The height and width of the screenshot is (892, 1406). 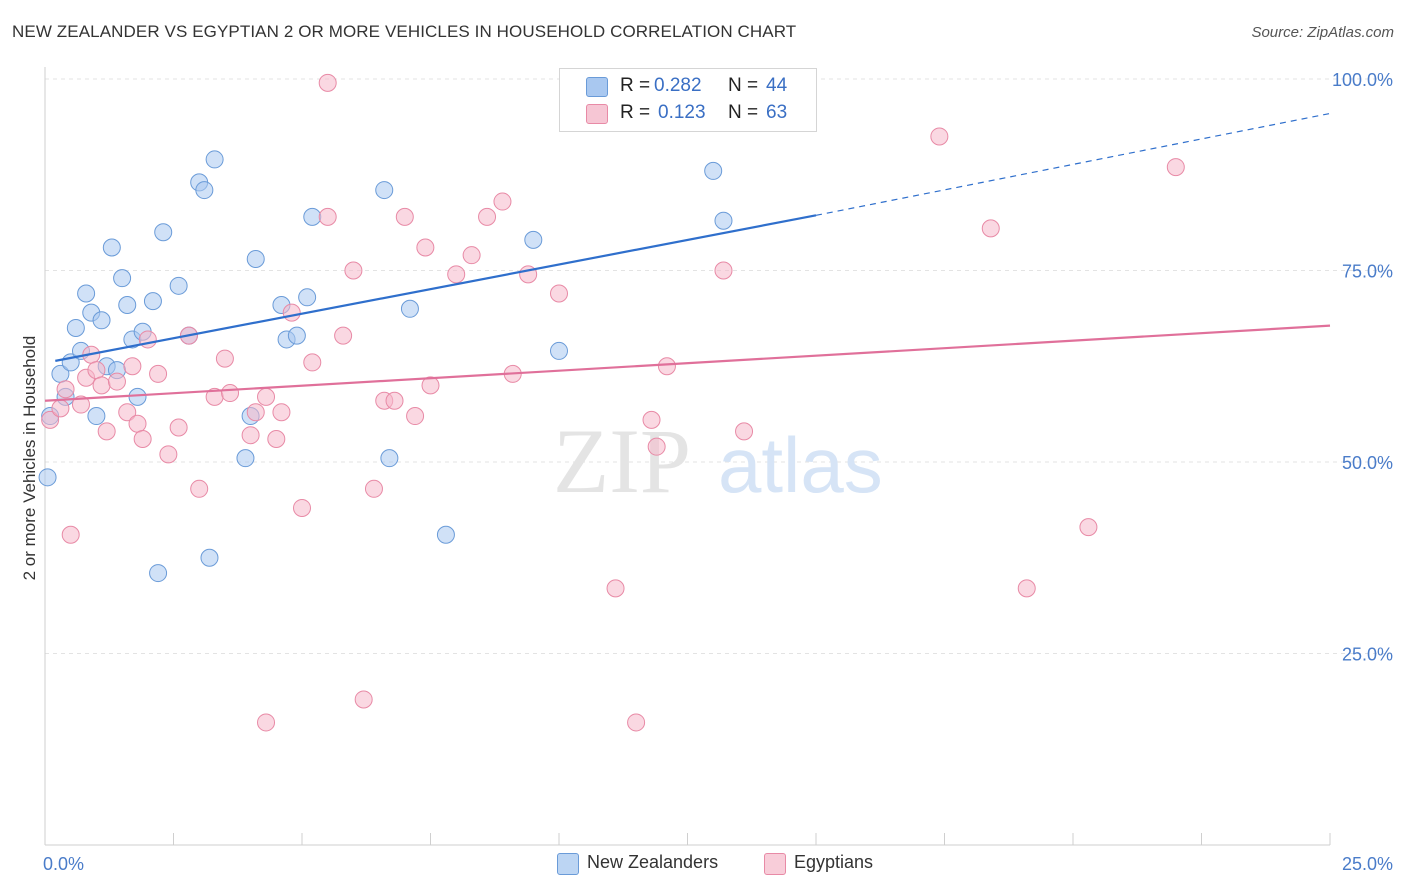 I want to click on legend-label: New Zealanders, so click(x=653, y=862).